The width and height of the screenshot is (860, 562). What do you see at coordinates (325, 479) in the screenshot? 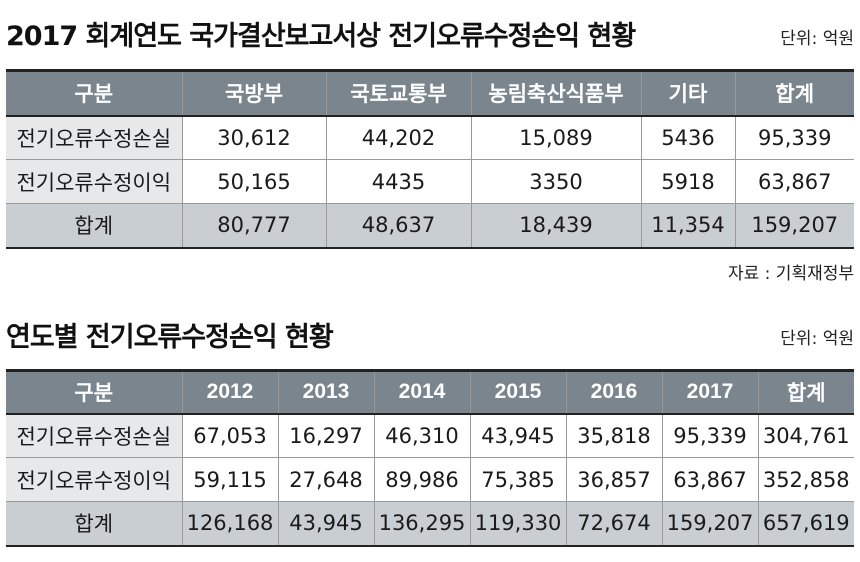
I see `table-cell: 27,648` at bounding box center [325, 479].